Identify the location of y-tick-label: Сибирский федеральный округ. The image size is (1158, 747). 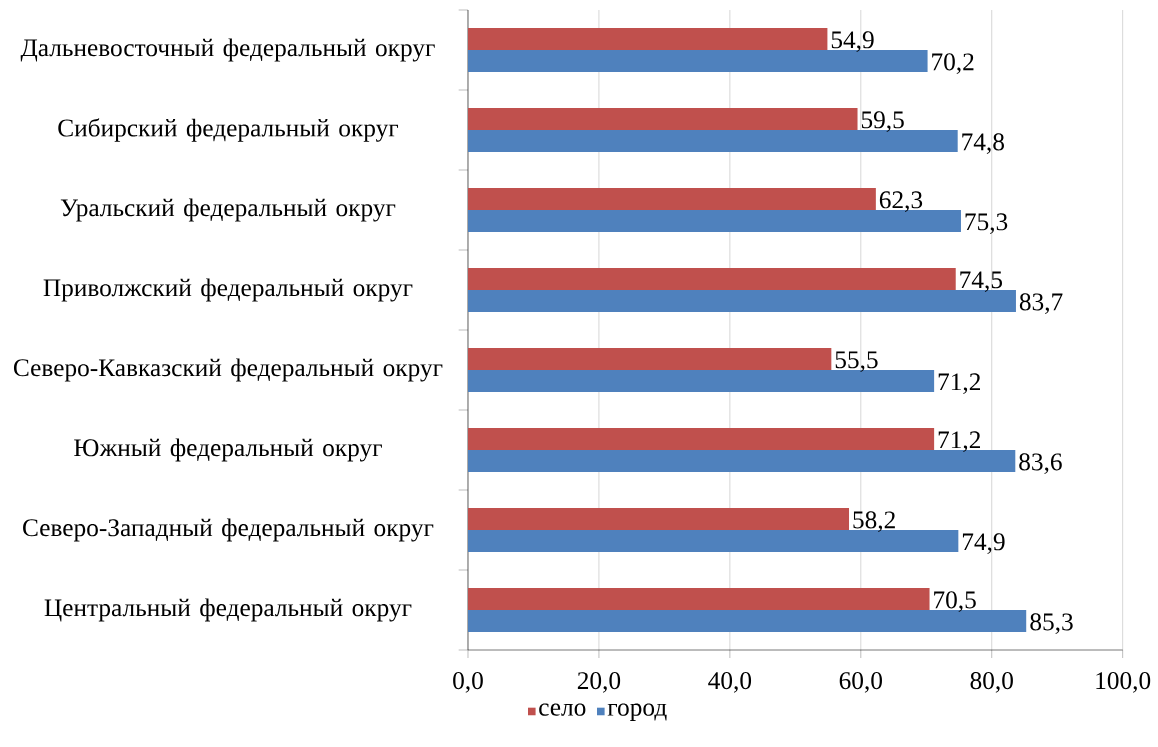
(228, 130).